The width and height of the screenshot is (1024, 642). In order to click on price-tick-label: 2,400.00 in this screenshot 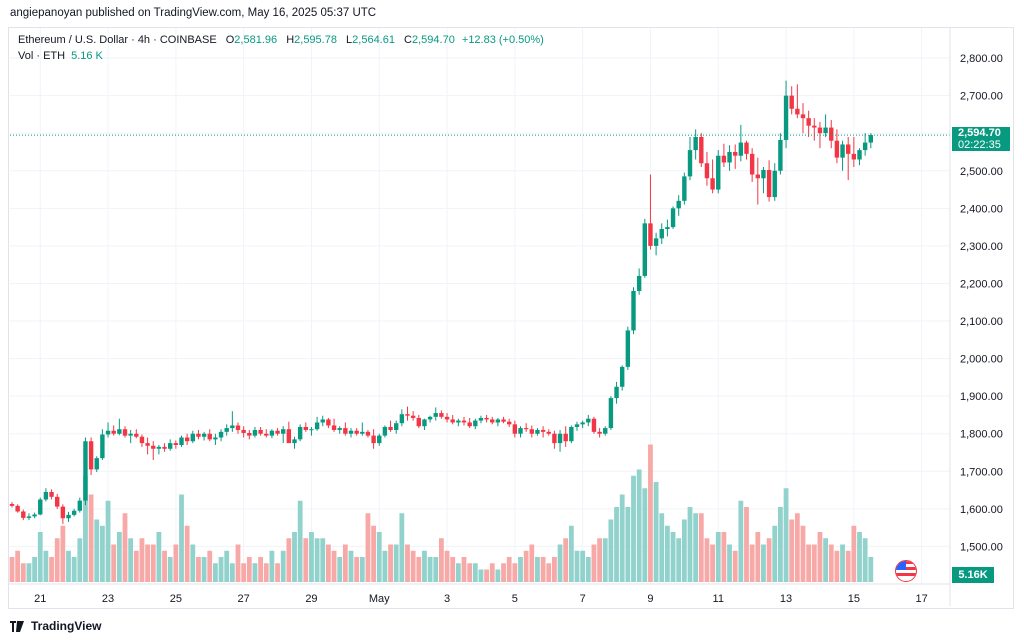, I will do `click(981, 209)`.